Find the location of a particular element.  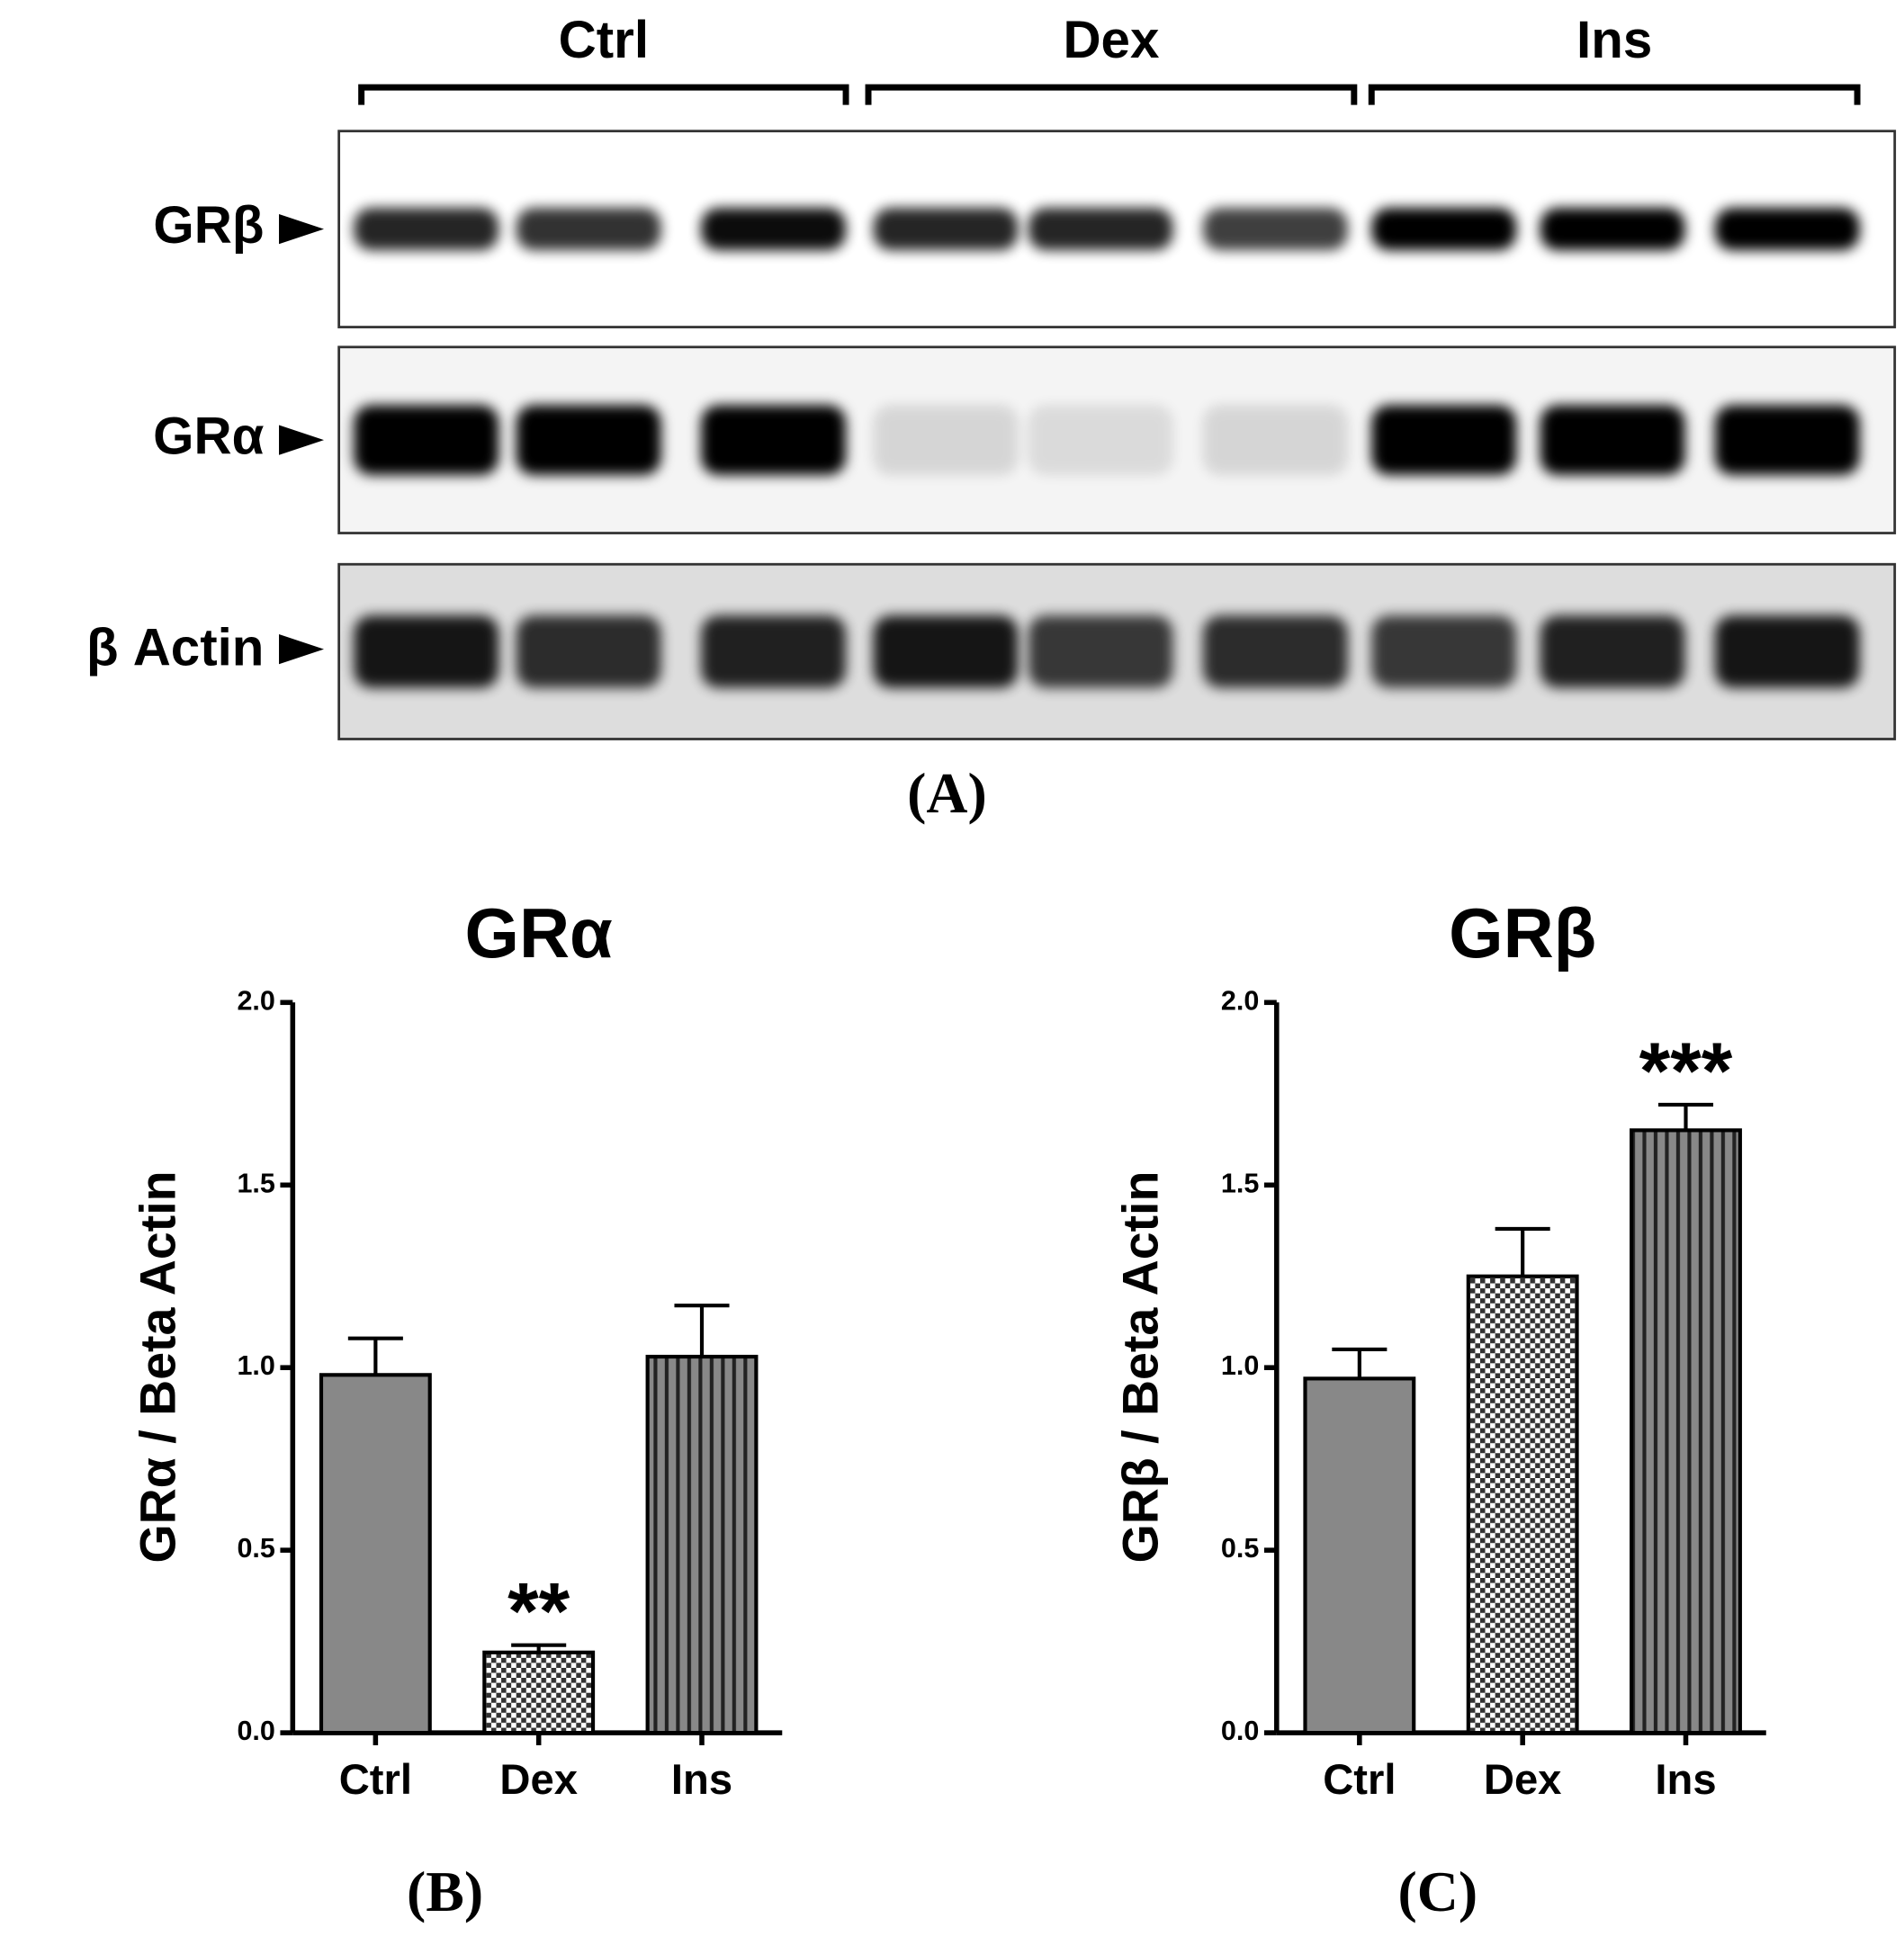

chart-title: GRβ is located at coordinates (1523, 933).